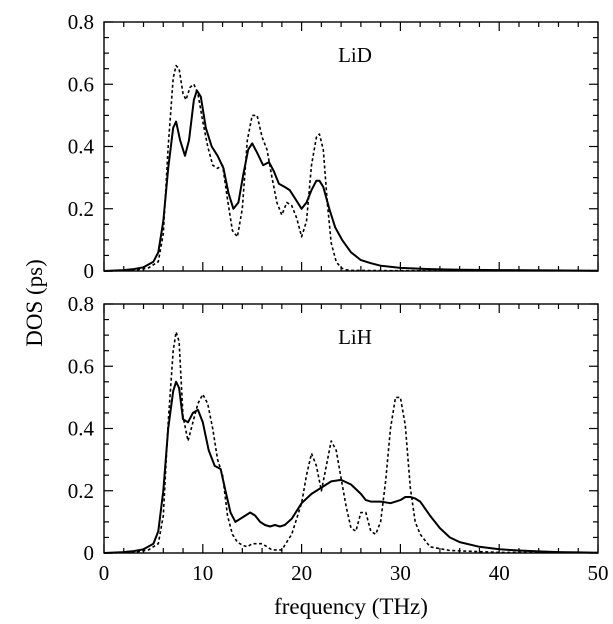 This screenshot has height=624, width=613. Describe the element at coordinates (499, 573) in the screenshot. I see `x-tick-label: 40` at that location.